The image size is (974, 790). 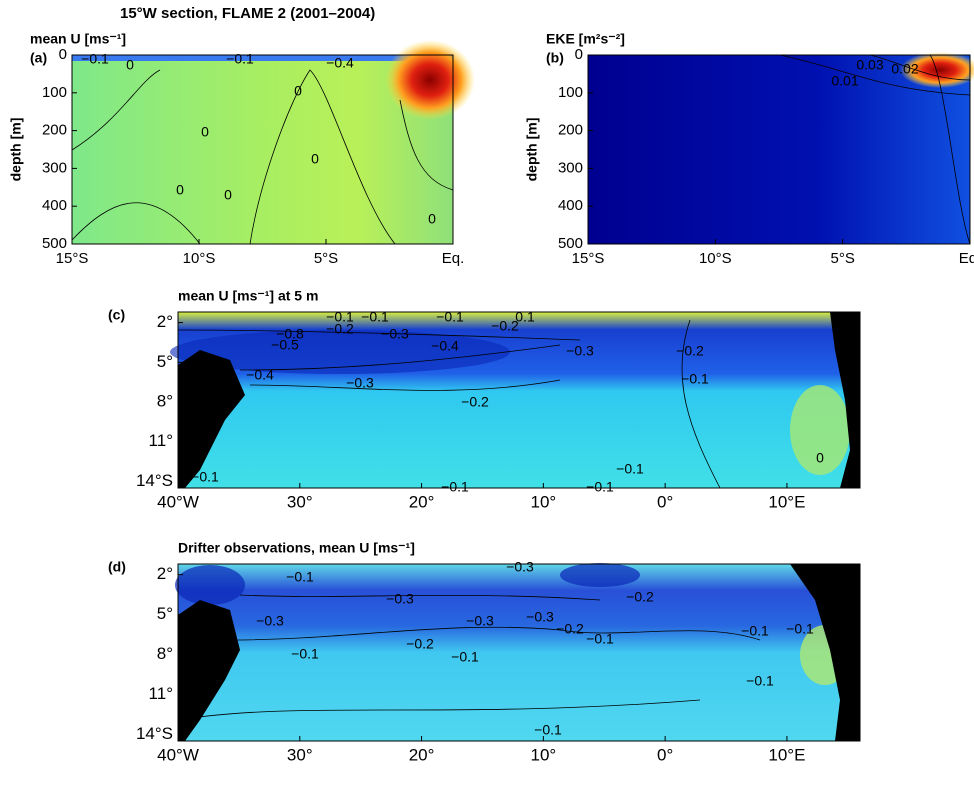 I want to click on panel-title: mean U [ms⁻¹], so click(x=78, y=39).